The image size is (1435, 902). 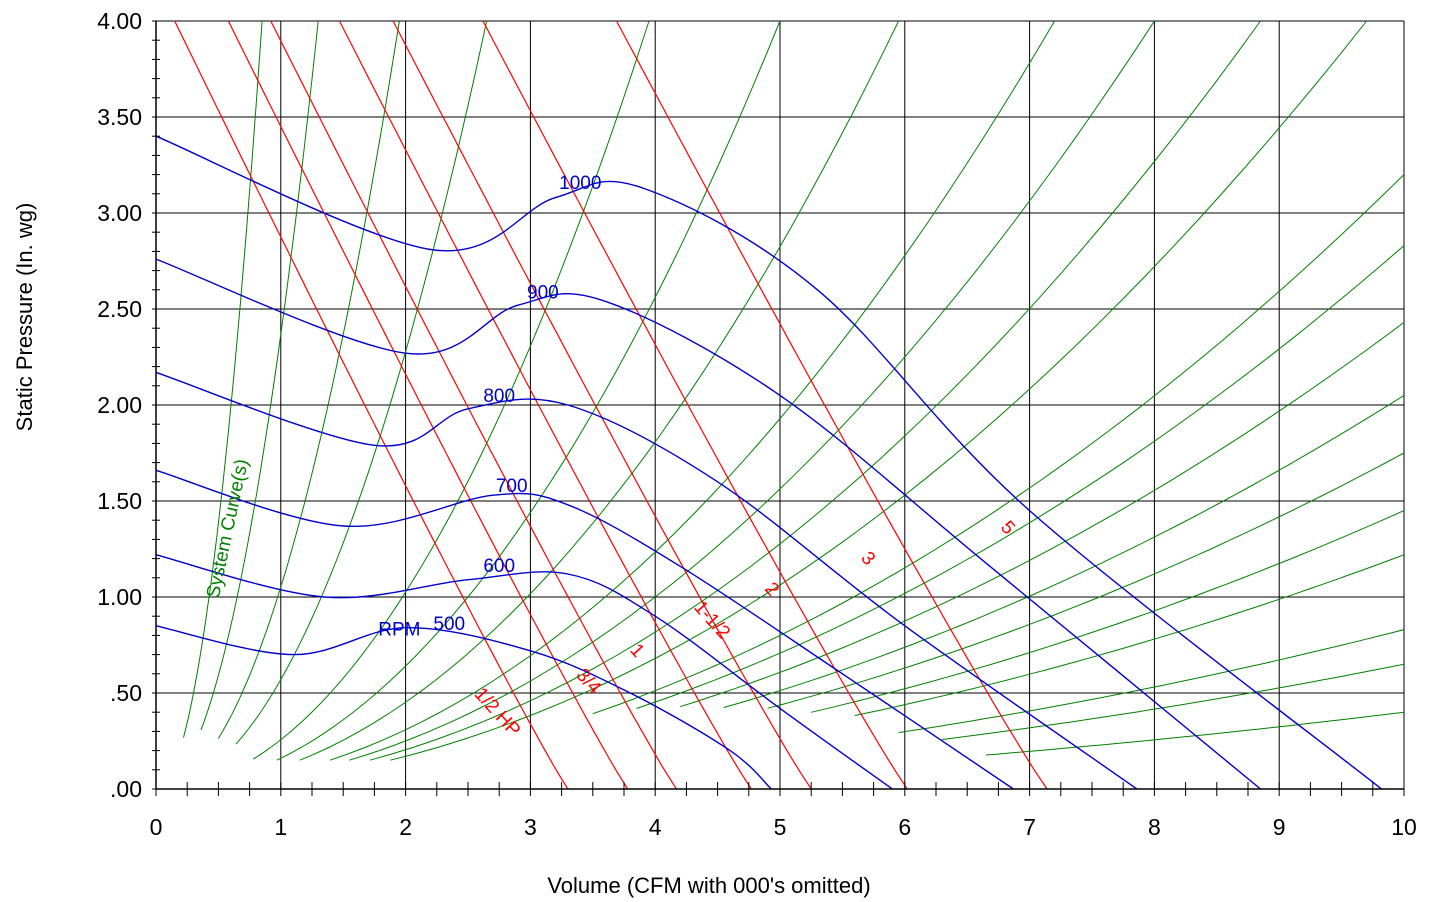 What do you see at coordinates (589, 682) in the screenshot?
I see `hp-curve-label: 3/4` at bounding box center [589, 682].